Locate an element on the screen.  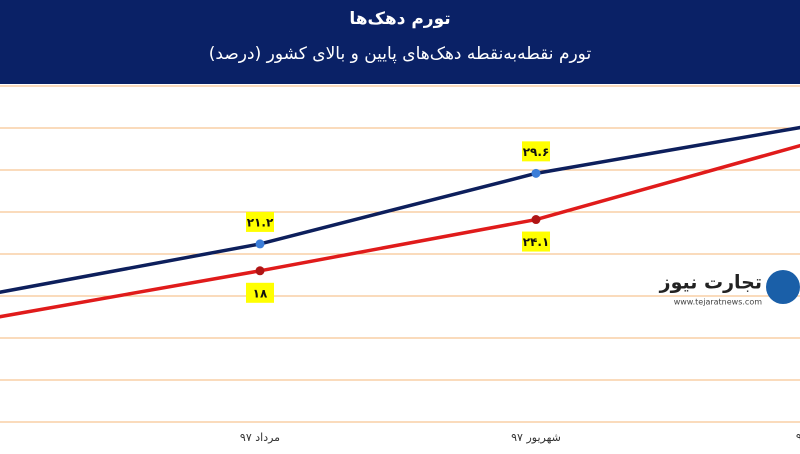
value-label: ۱۸ is located at coordinates (260, 293).